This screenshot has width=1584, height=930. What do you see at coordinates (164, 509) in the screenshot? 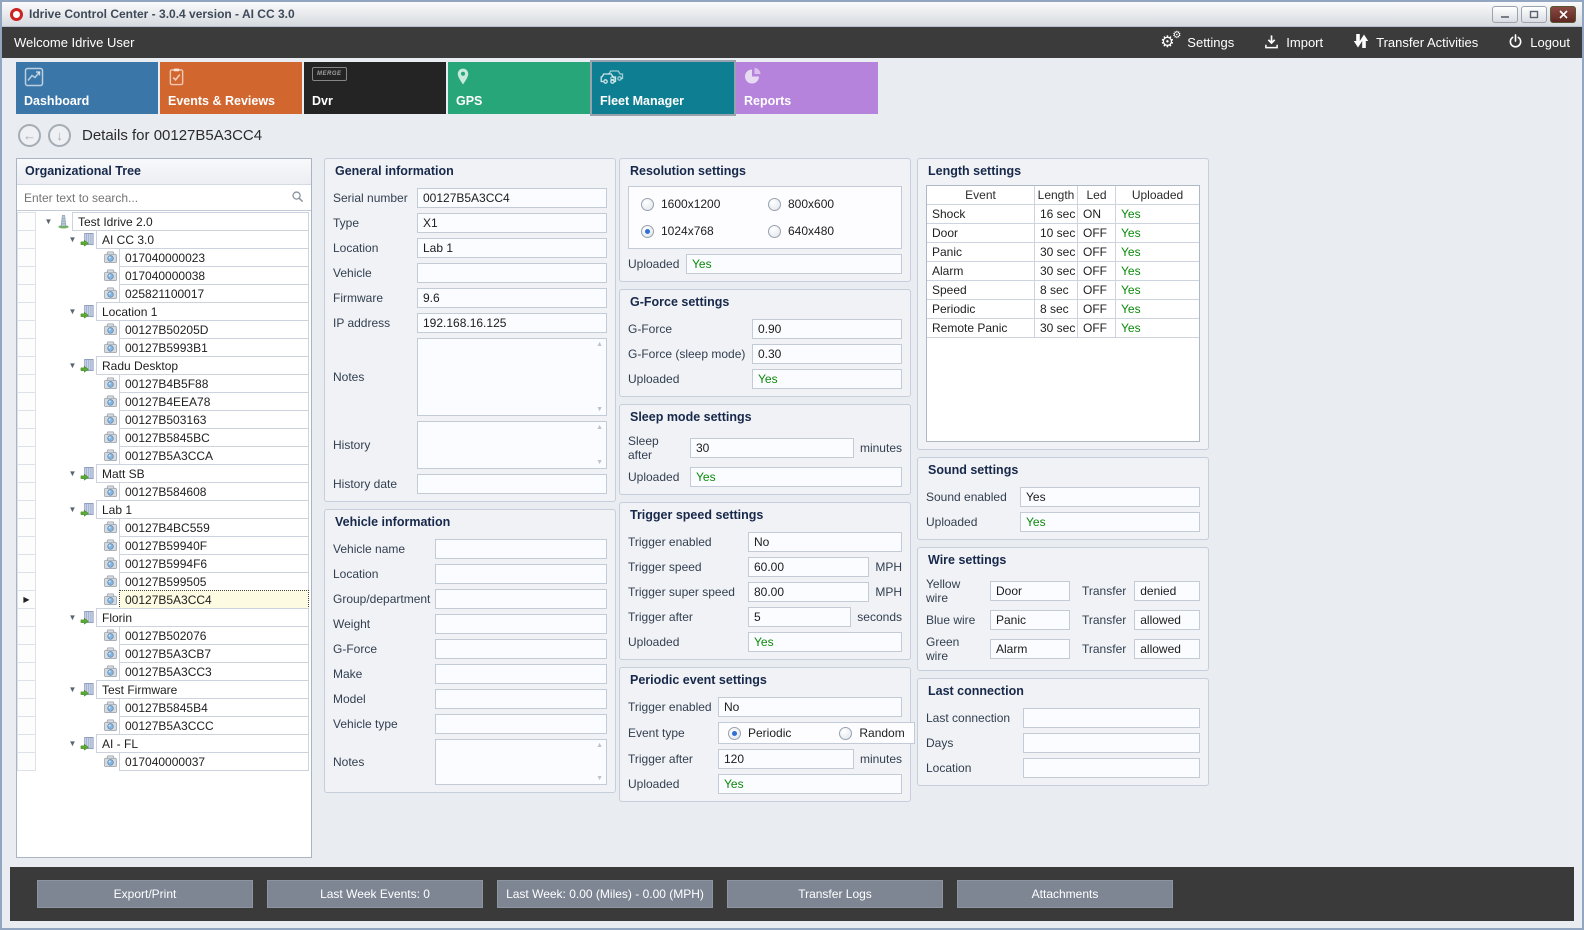
I see `tree-node-lab-1: ▼ Lab 1` at bounding box center [164, 509].